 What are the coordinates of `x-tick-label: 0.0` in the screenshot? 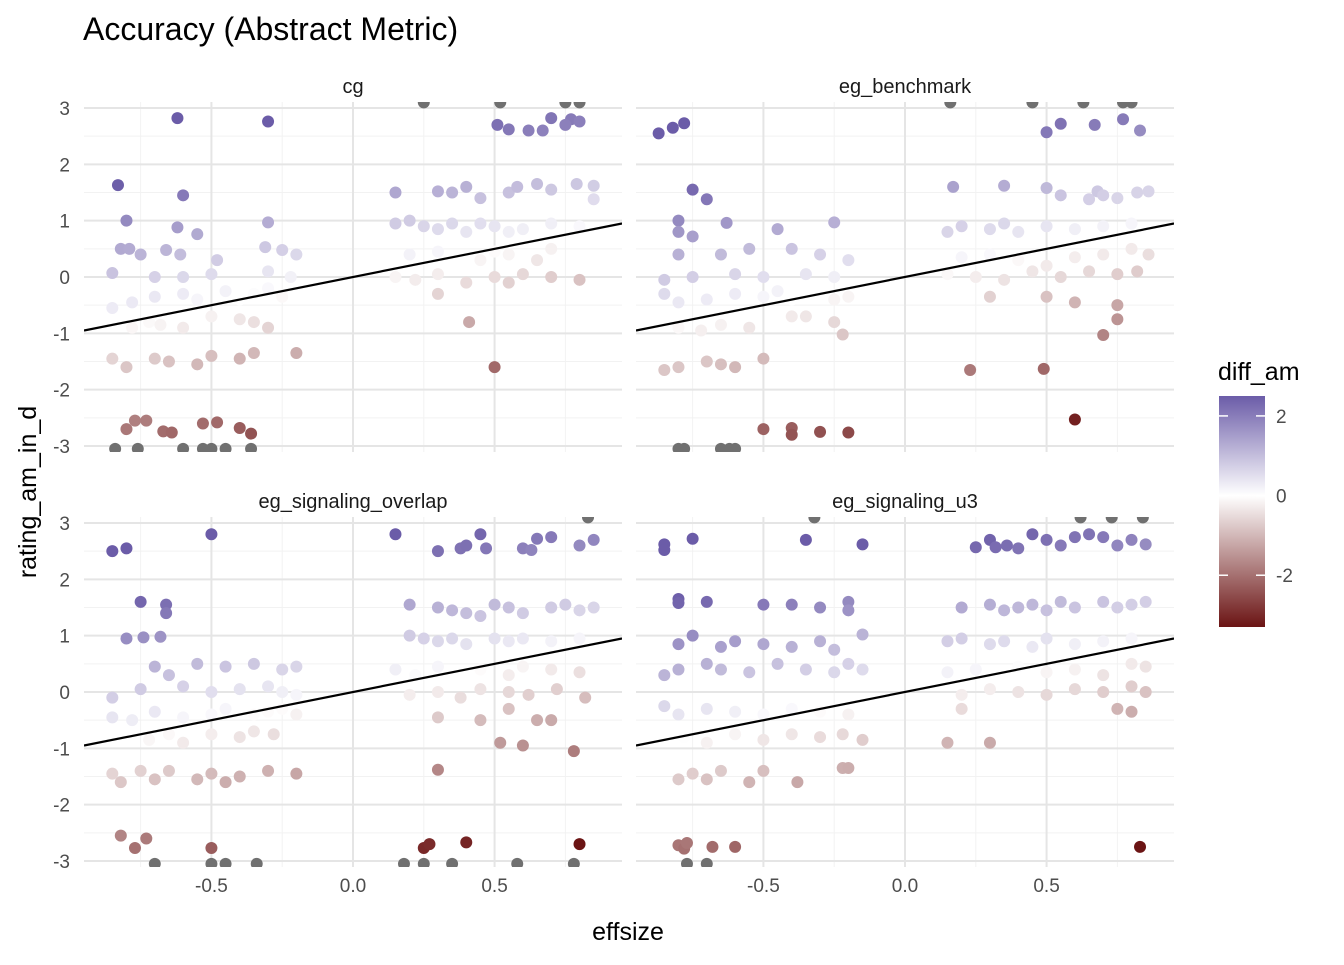 It's located at (353, 886).